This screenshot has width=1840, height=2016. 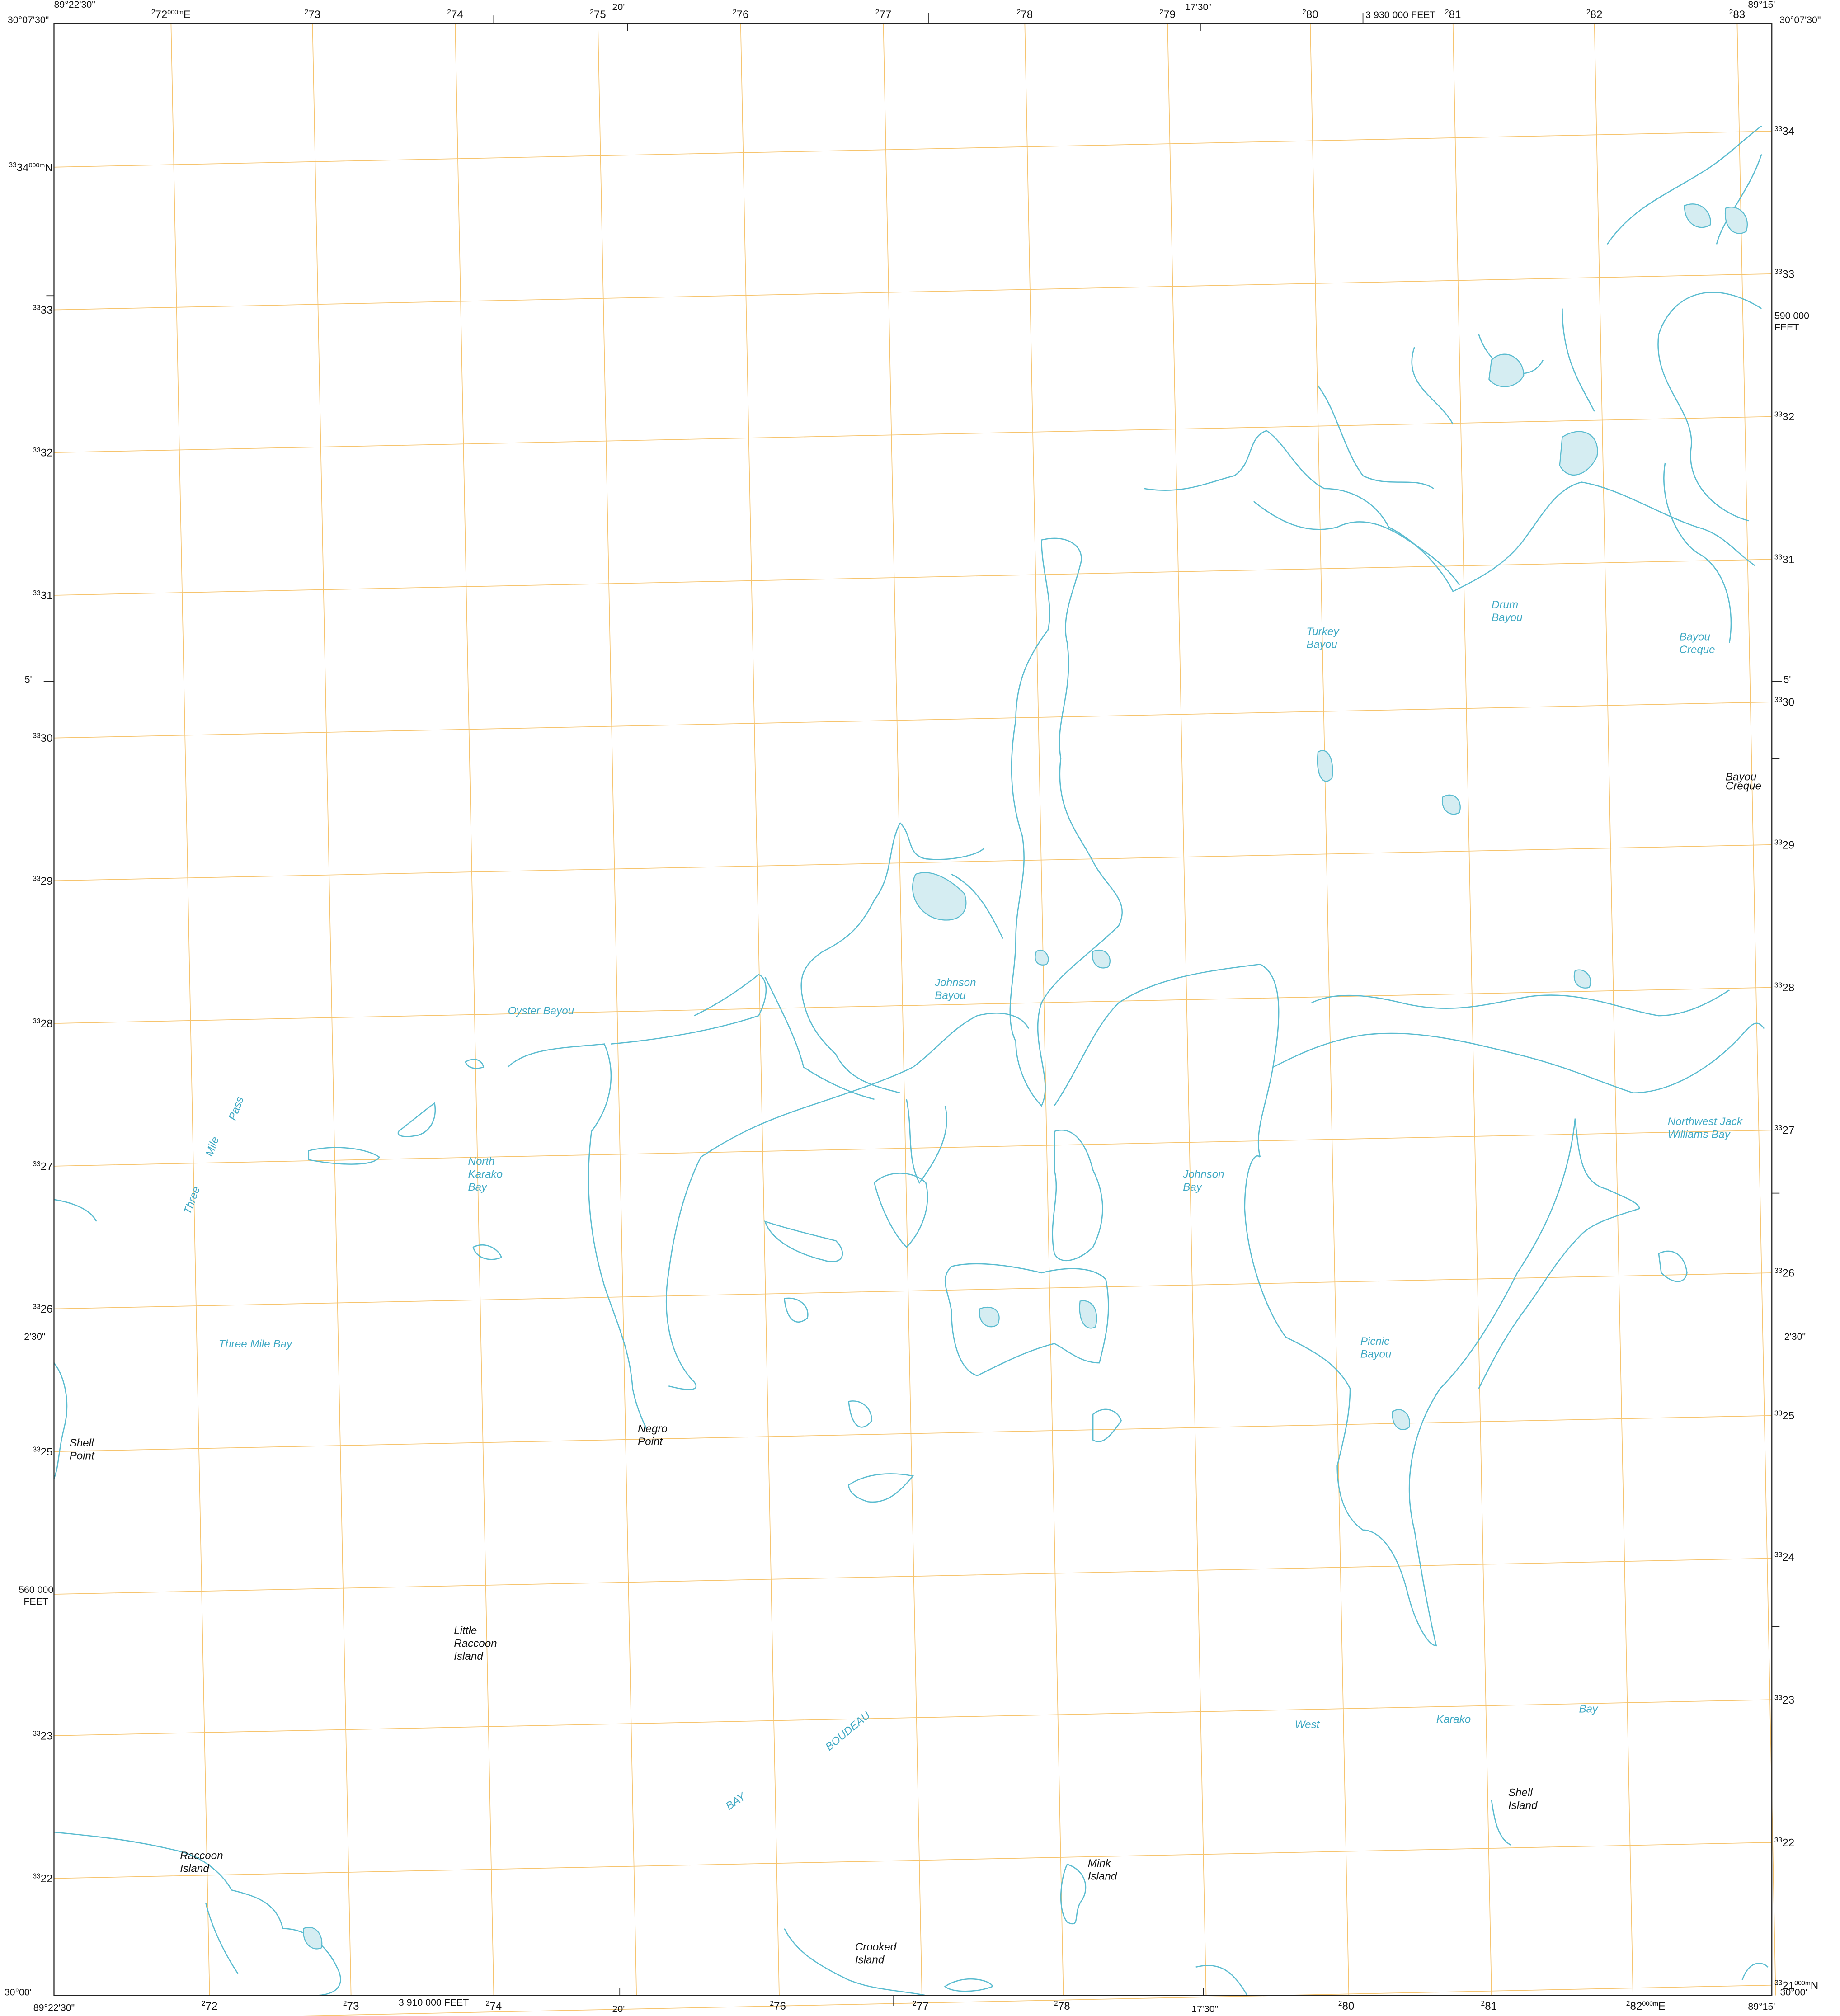 What do you see at coordinates (485, 1174) in the screenshot?
I see `place-name: North Karako Bay` at bounding box center [485, 1174].